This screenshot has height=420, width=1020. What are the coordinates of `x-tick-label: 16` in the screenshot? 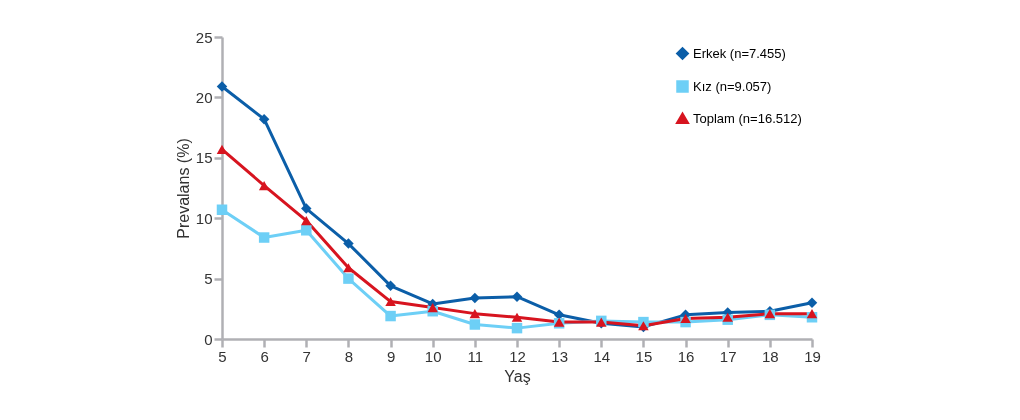 It's located at (686, 356).